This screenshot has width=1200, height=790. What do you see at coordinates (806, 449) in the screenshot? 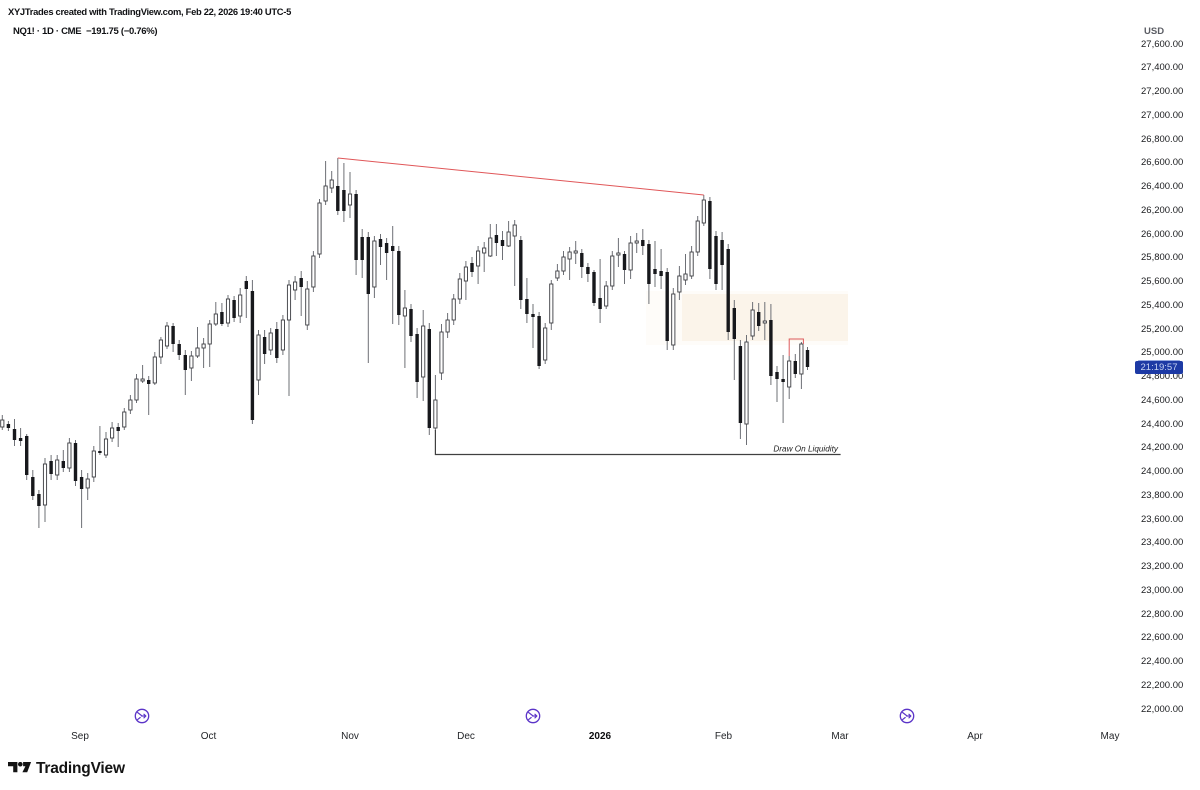
I see `svg-text: Draw On Liquidity` at bounding box center [806, 449].